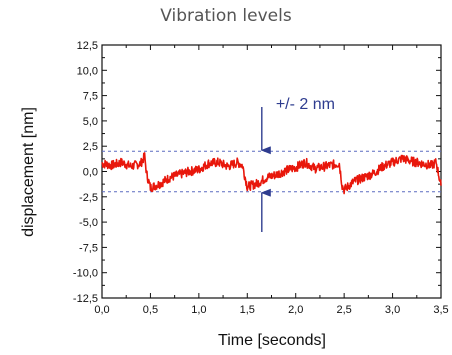  What do you see at coordinates (198, 310) in the screenshot?
I see `x-tick-label: 1,0` at bounding box center [198, 310].